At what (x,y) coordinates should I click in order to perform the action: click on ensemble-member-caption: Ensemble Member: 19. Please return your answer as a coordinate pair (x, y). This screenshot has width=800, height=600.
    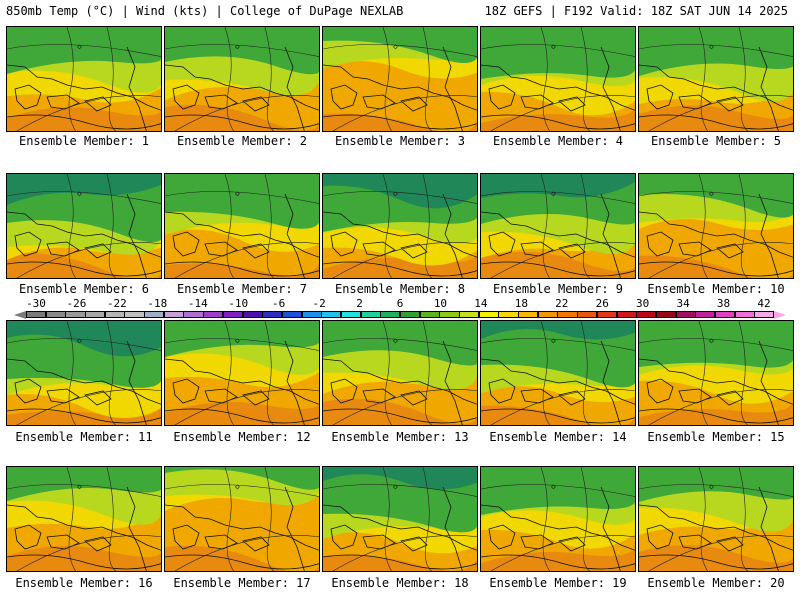
    Looking at the image, I should click on (558, 583).